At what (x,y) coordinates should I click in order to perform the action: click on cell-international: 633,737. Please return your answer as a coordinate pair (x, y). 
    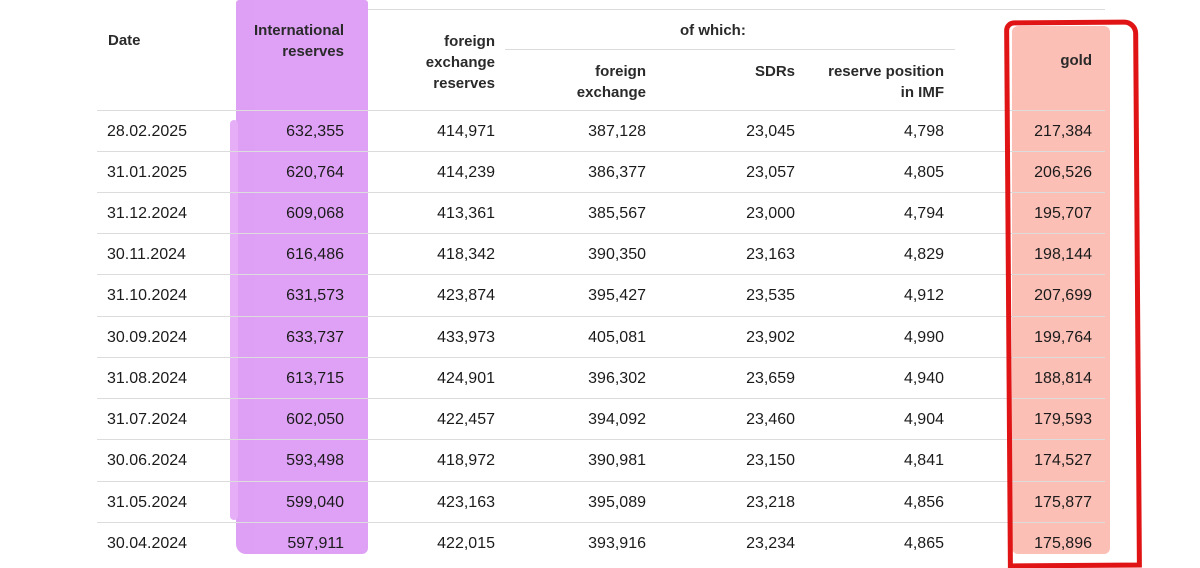
    Looking at the image, I should click on (315, 337).